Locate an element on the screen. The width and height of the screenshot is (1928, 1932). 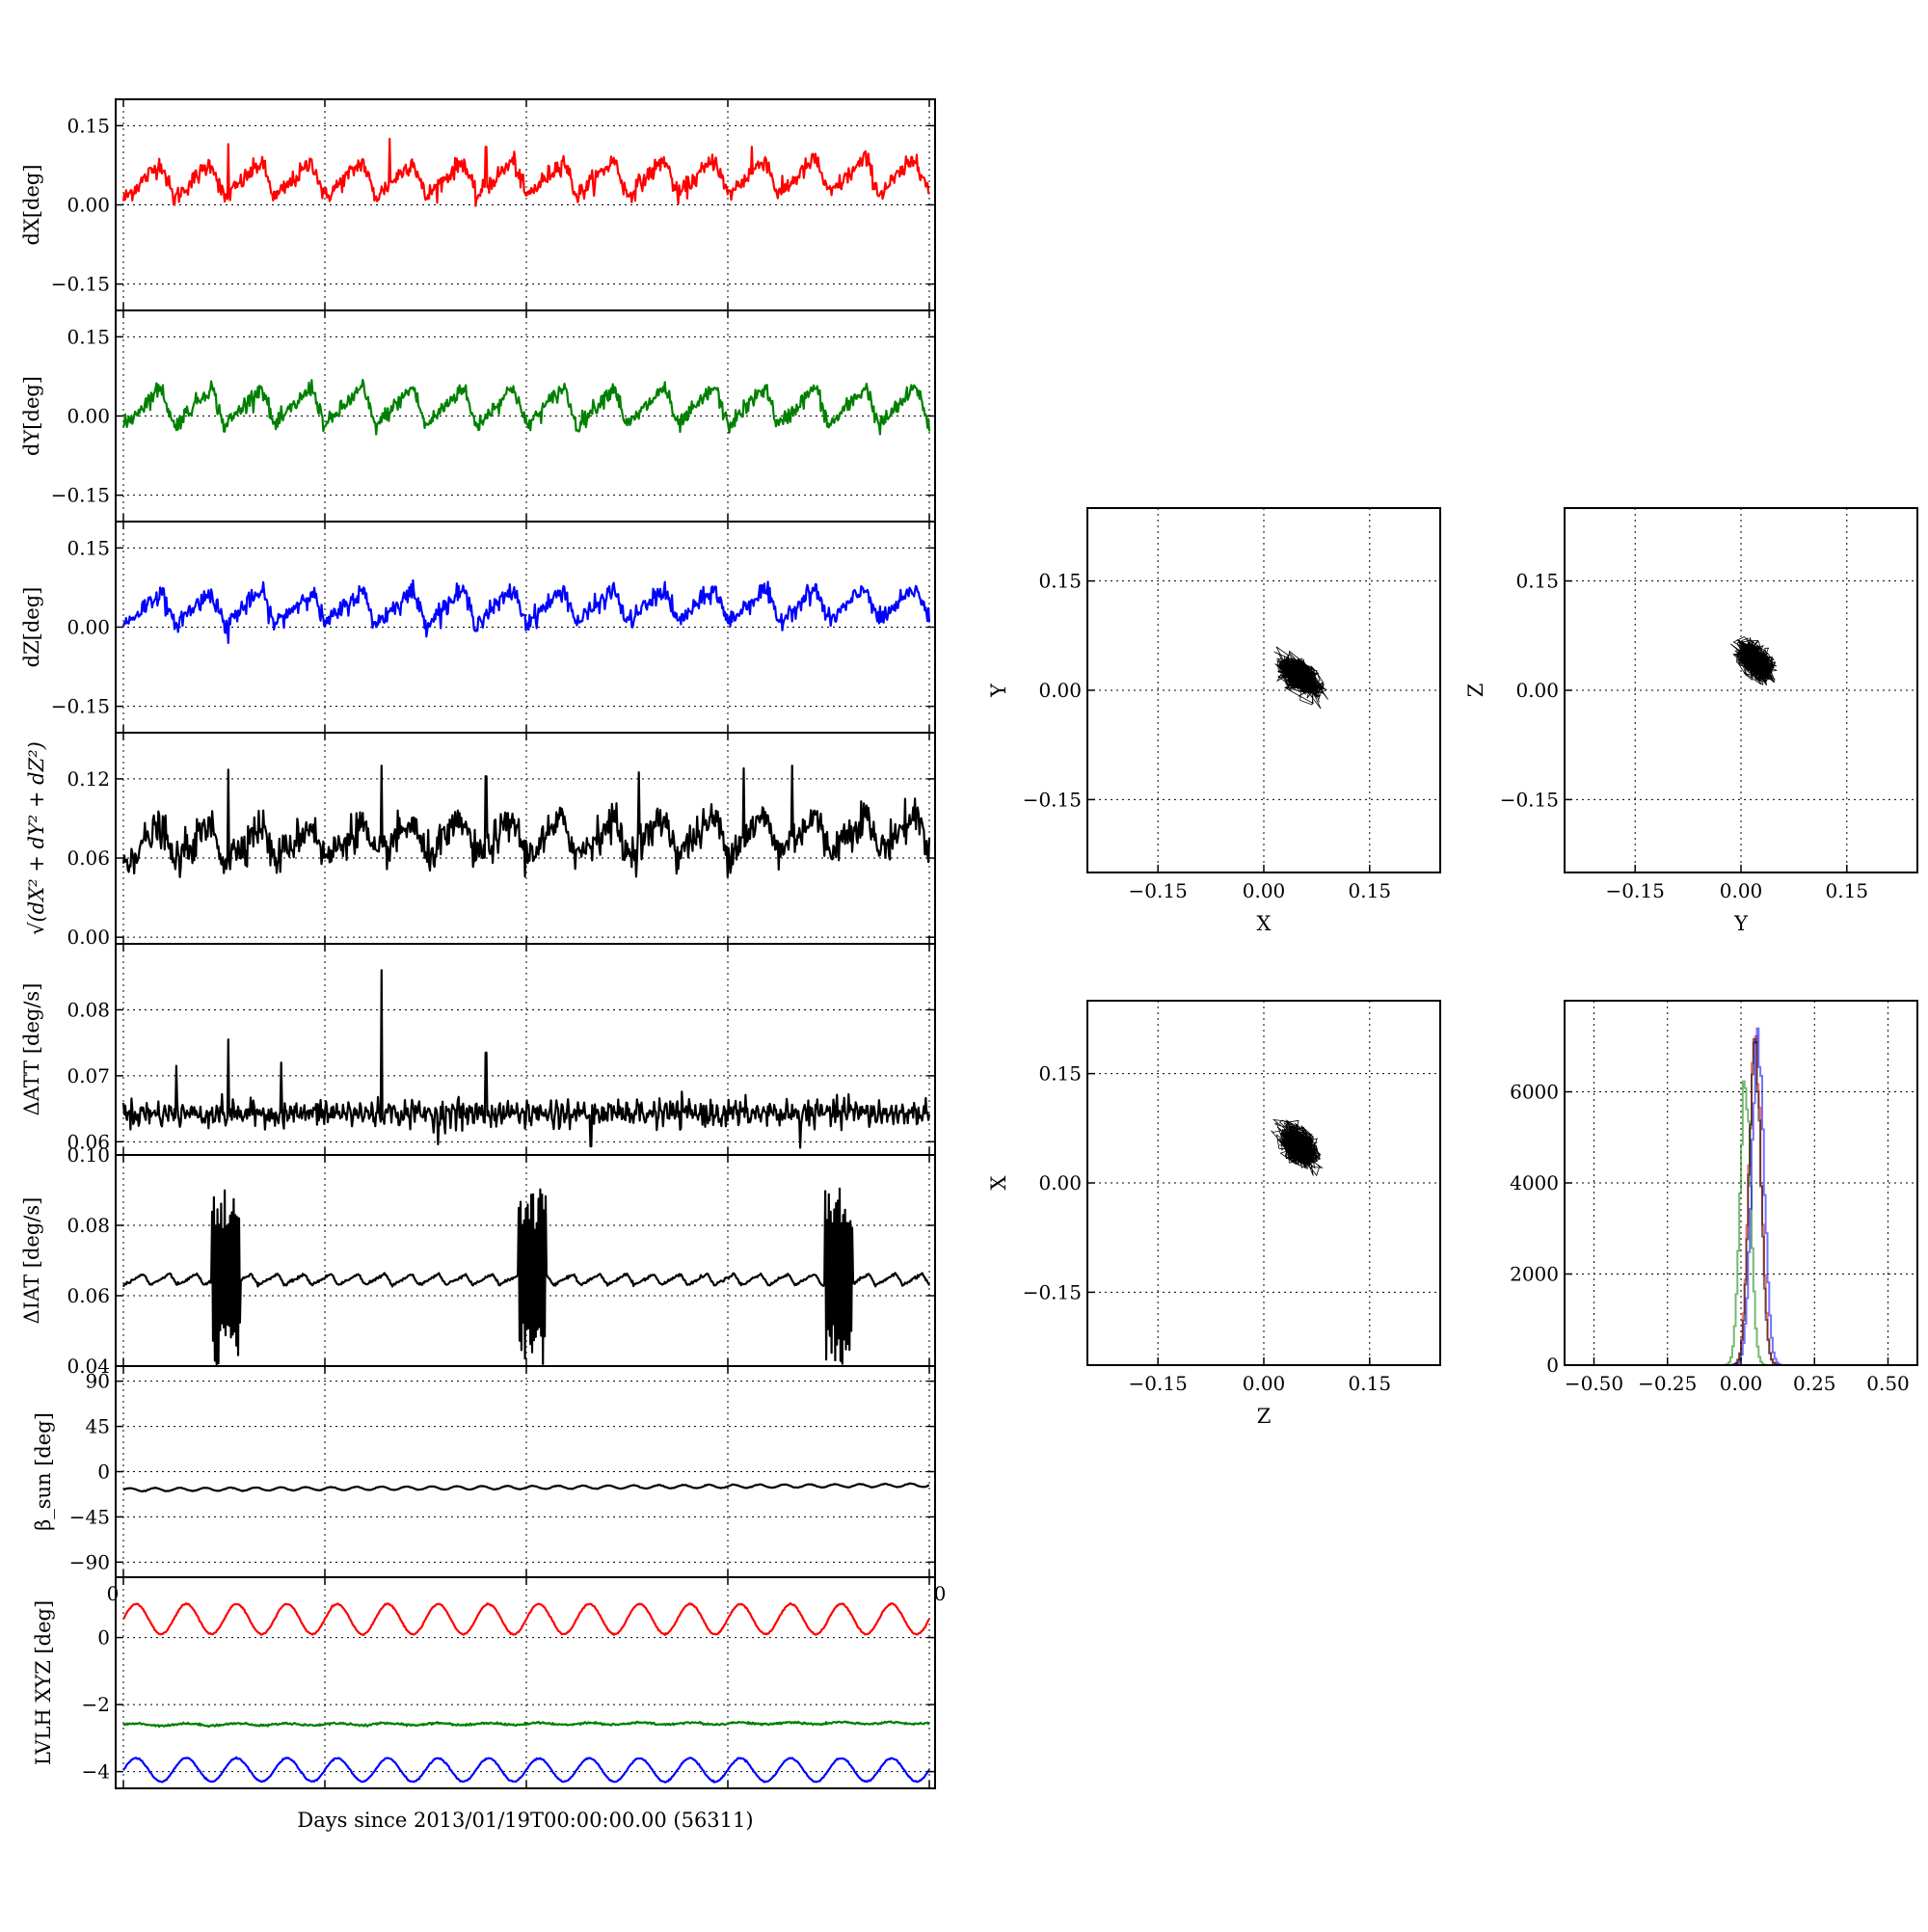
xy-ylabel: Y is located at coordinates (999, 691).